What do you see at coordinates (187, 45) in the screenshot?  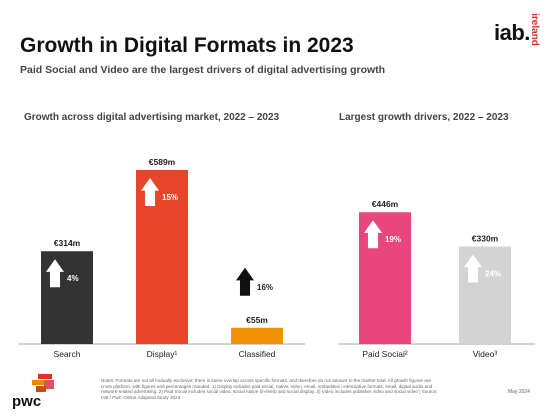 I see `page-title: Growth in Digital Formats in 2023` at bounding box center [187, 45].